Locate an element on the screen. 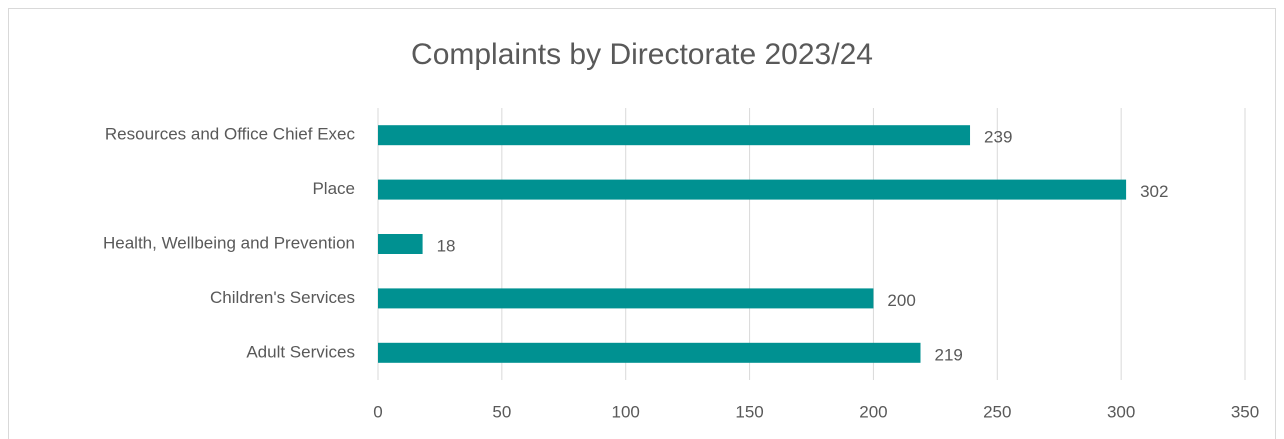  y-tick-label: Adult Services is located at coordinates (300, 351).